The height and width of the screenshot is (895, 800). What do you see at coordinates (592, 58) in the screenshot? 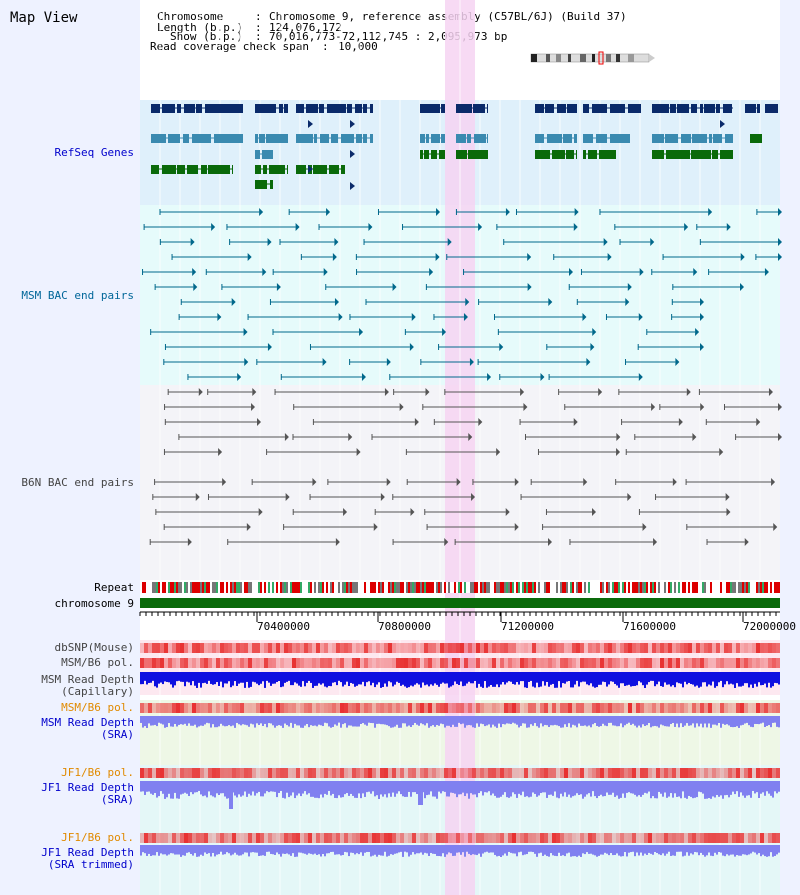
I see `chromosome-ideogram` at bounding box center [592, 58].